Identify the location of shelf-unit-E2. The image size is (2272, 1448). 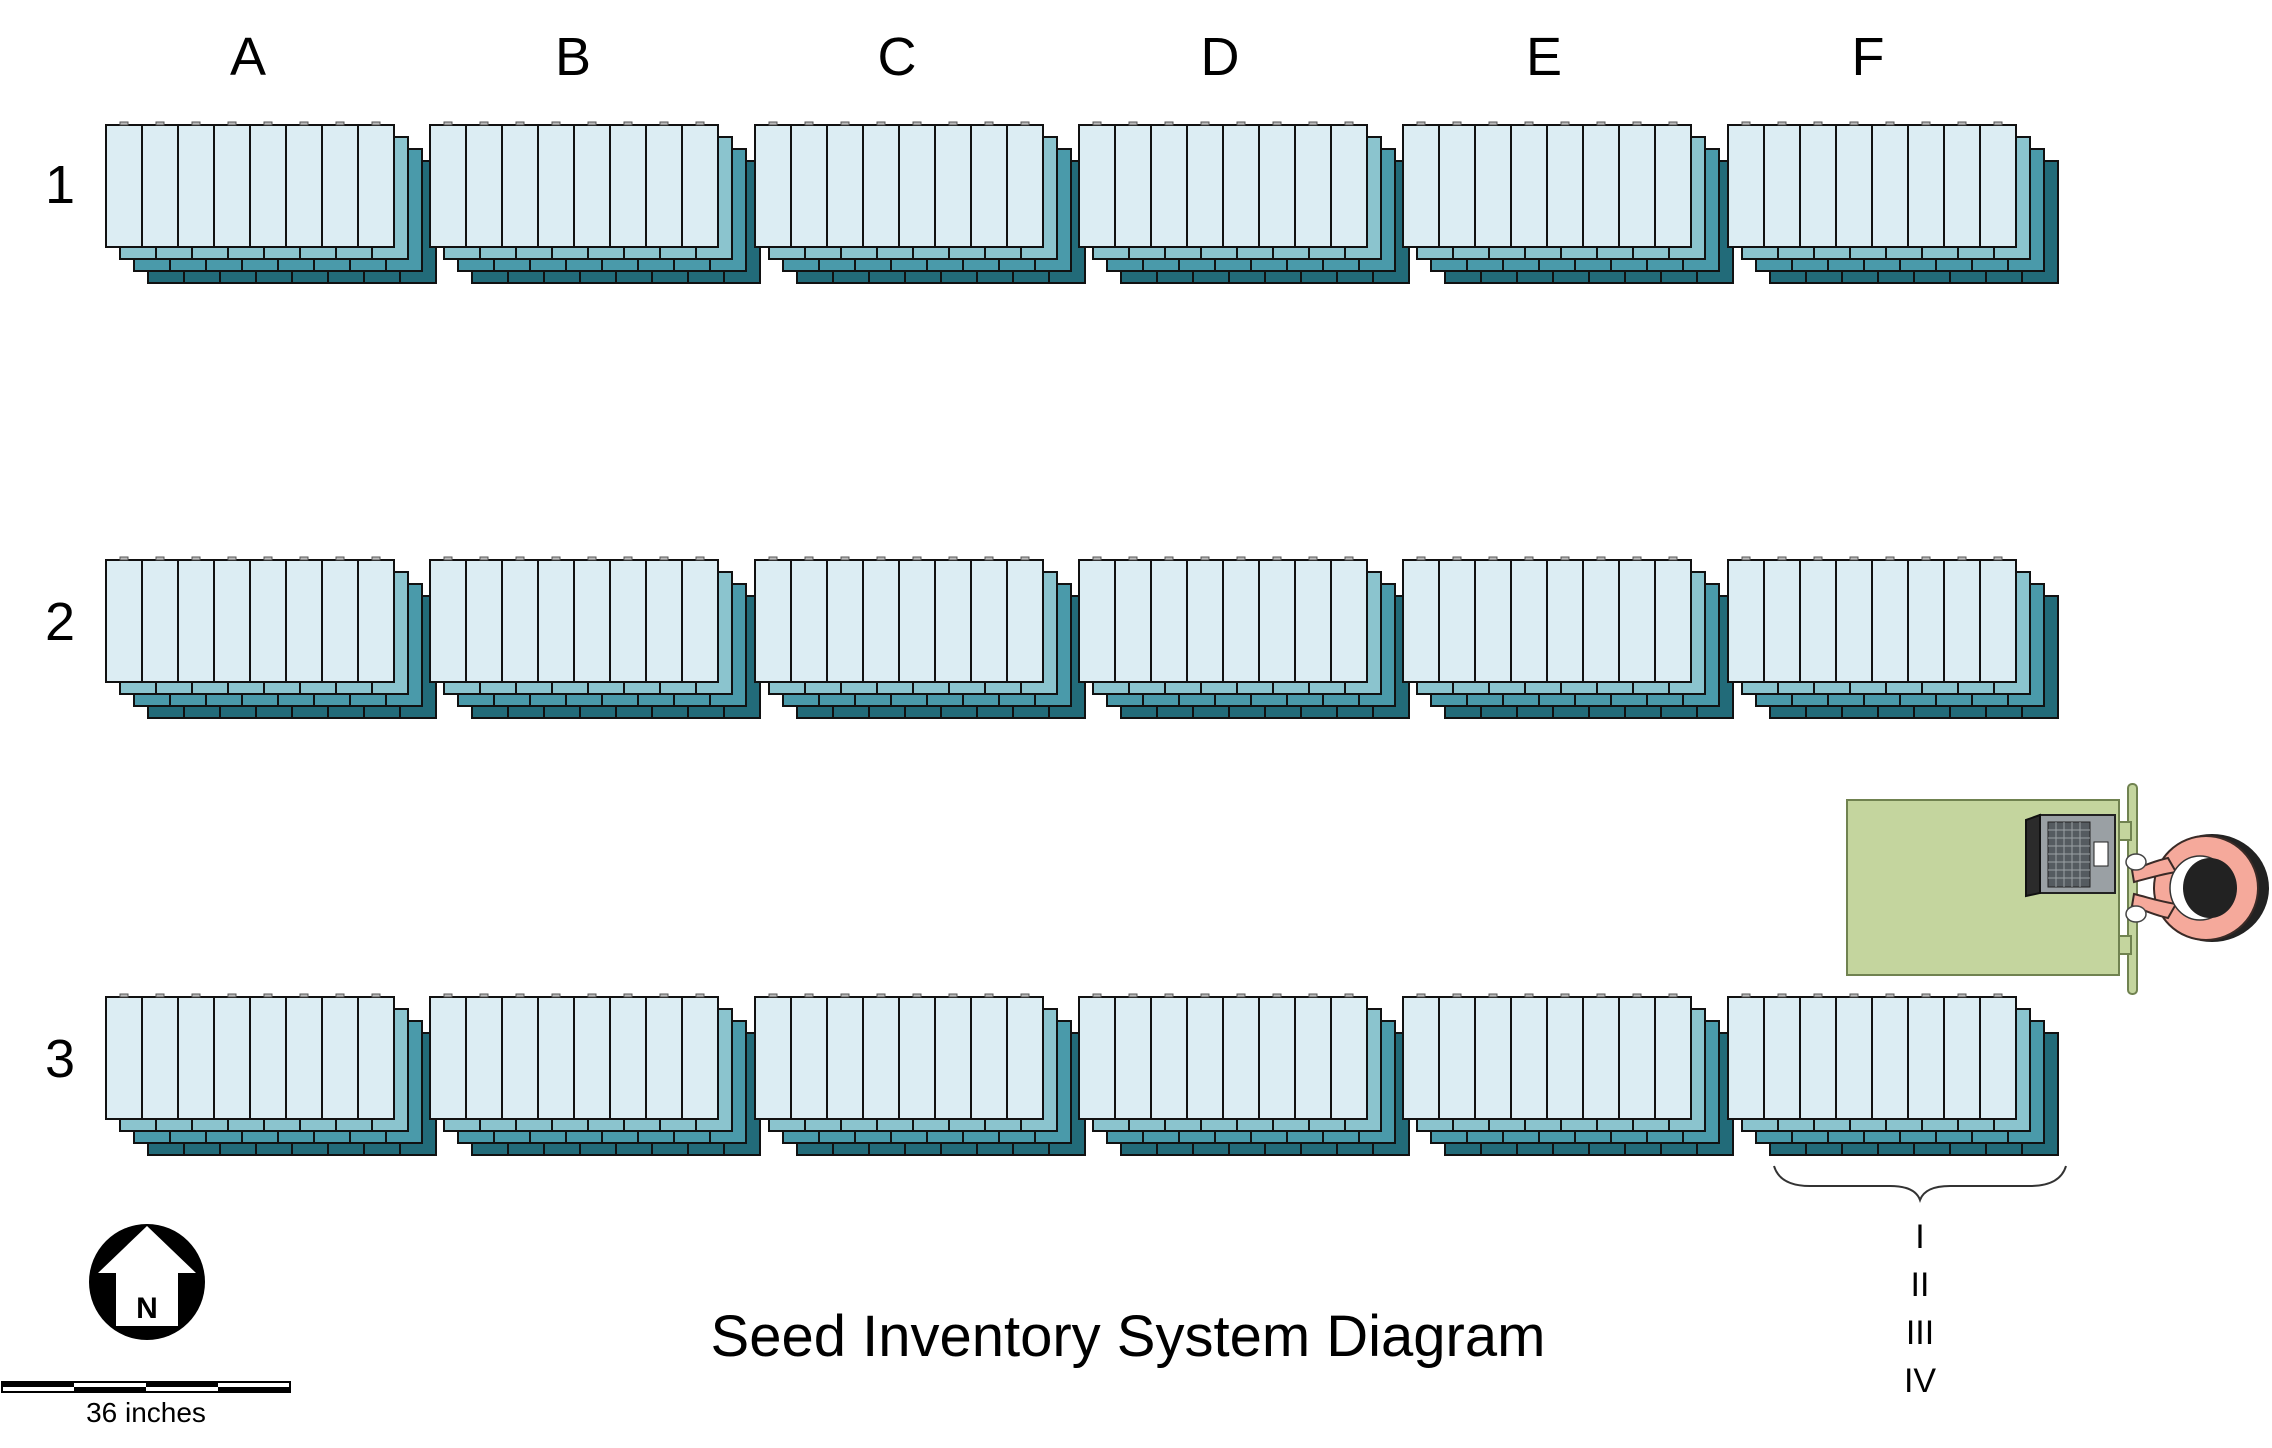
(1568, 637).